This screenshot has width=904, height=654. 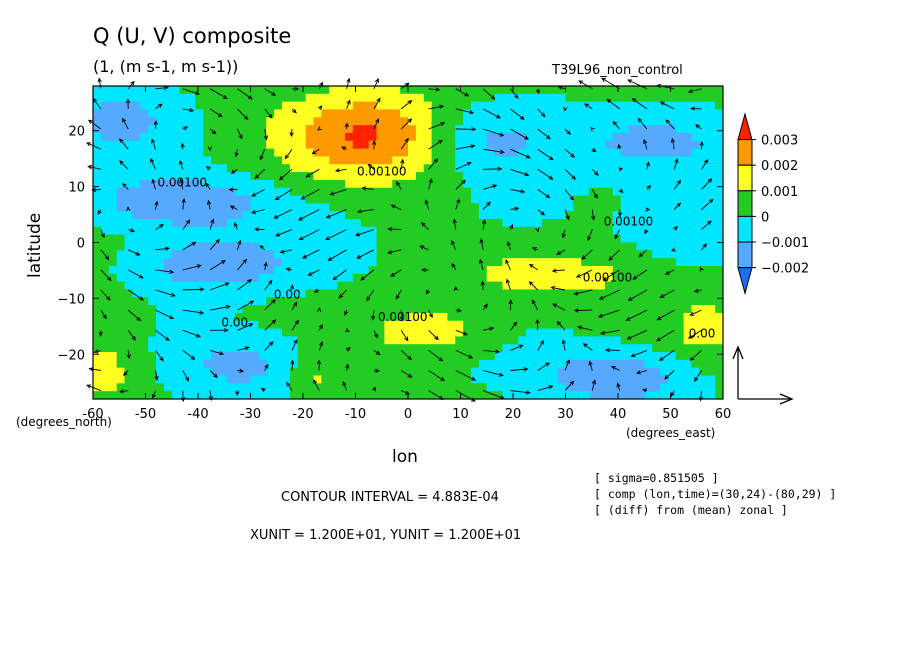 I want to click on x-tick-label: 30, so click(x=565, y=414).